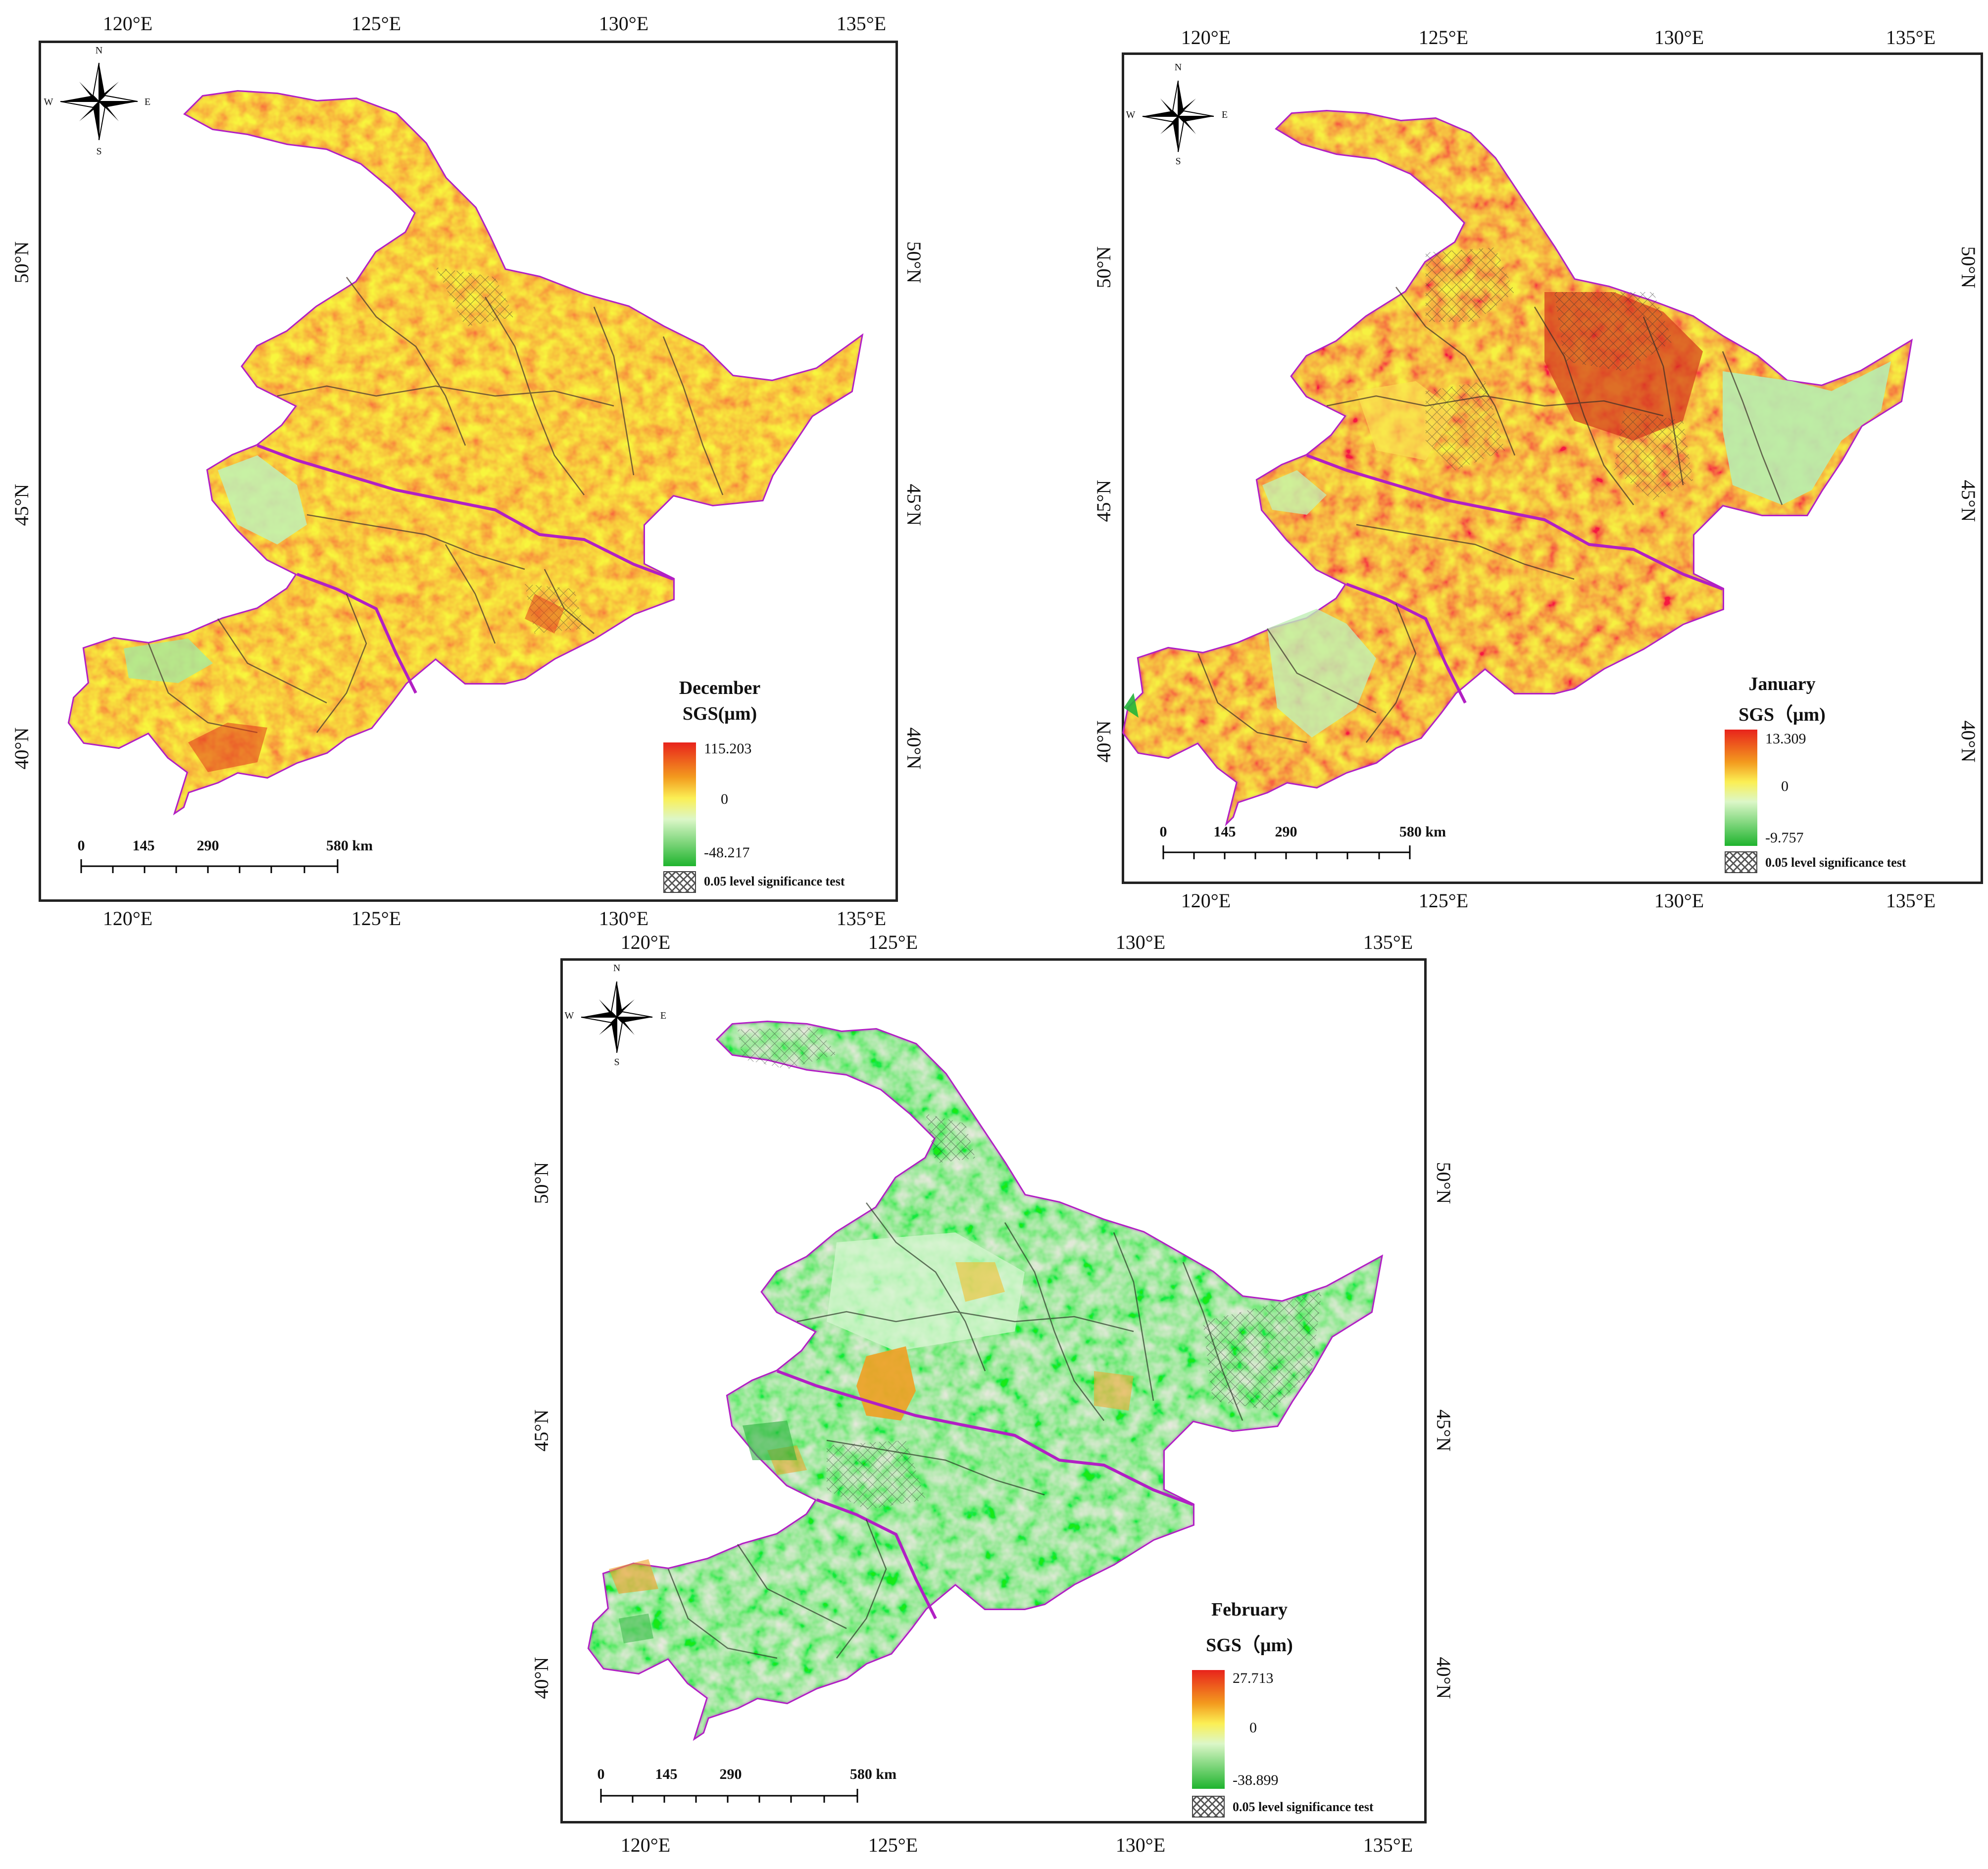 This screenshot has height=1869, width=1988. Describe the element at coordinates (727, 852) in the screenshot. I see `legend-min: -48.217` at that location.